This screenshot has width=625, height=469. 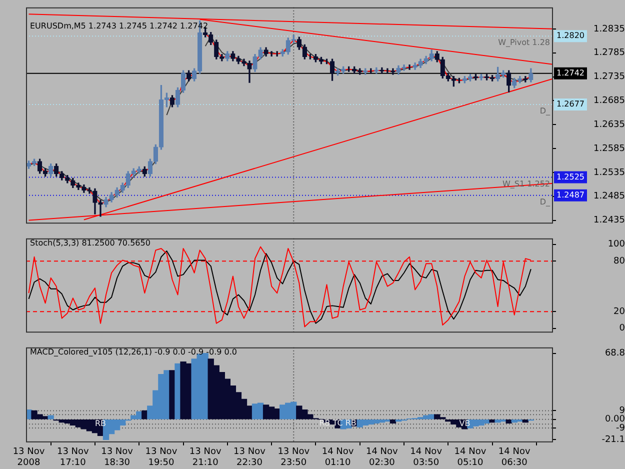 I want to click on y-tick-label: -21.1, so click(x=613, y=439).